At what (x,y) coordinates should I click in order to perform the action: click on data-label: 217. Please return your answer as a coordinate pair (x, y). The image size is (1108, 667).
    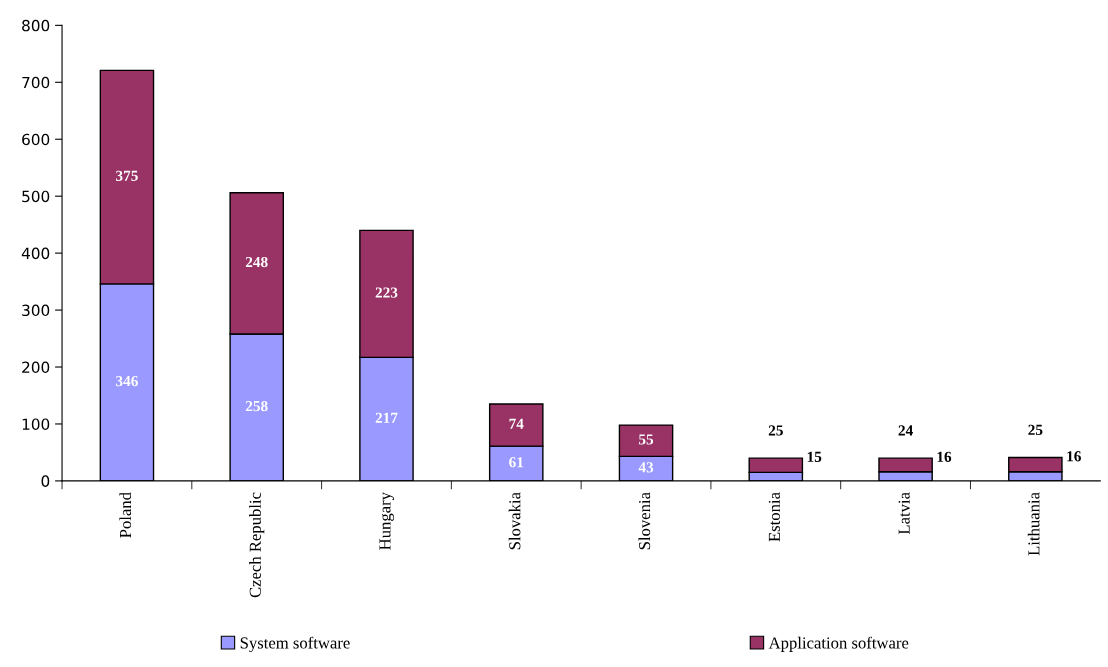
    Looking at the image, I should click on (386, 417).